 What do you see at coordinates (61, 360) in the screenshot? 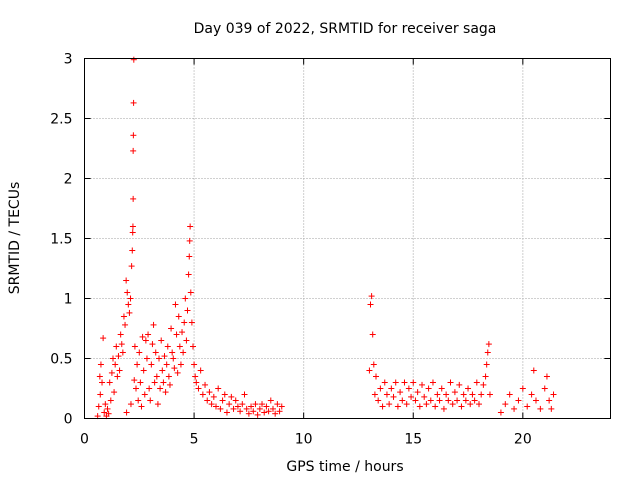
I see `y-tick-label: 0.5` at bounding box center [61, 360].